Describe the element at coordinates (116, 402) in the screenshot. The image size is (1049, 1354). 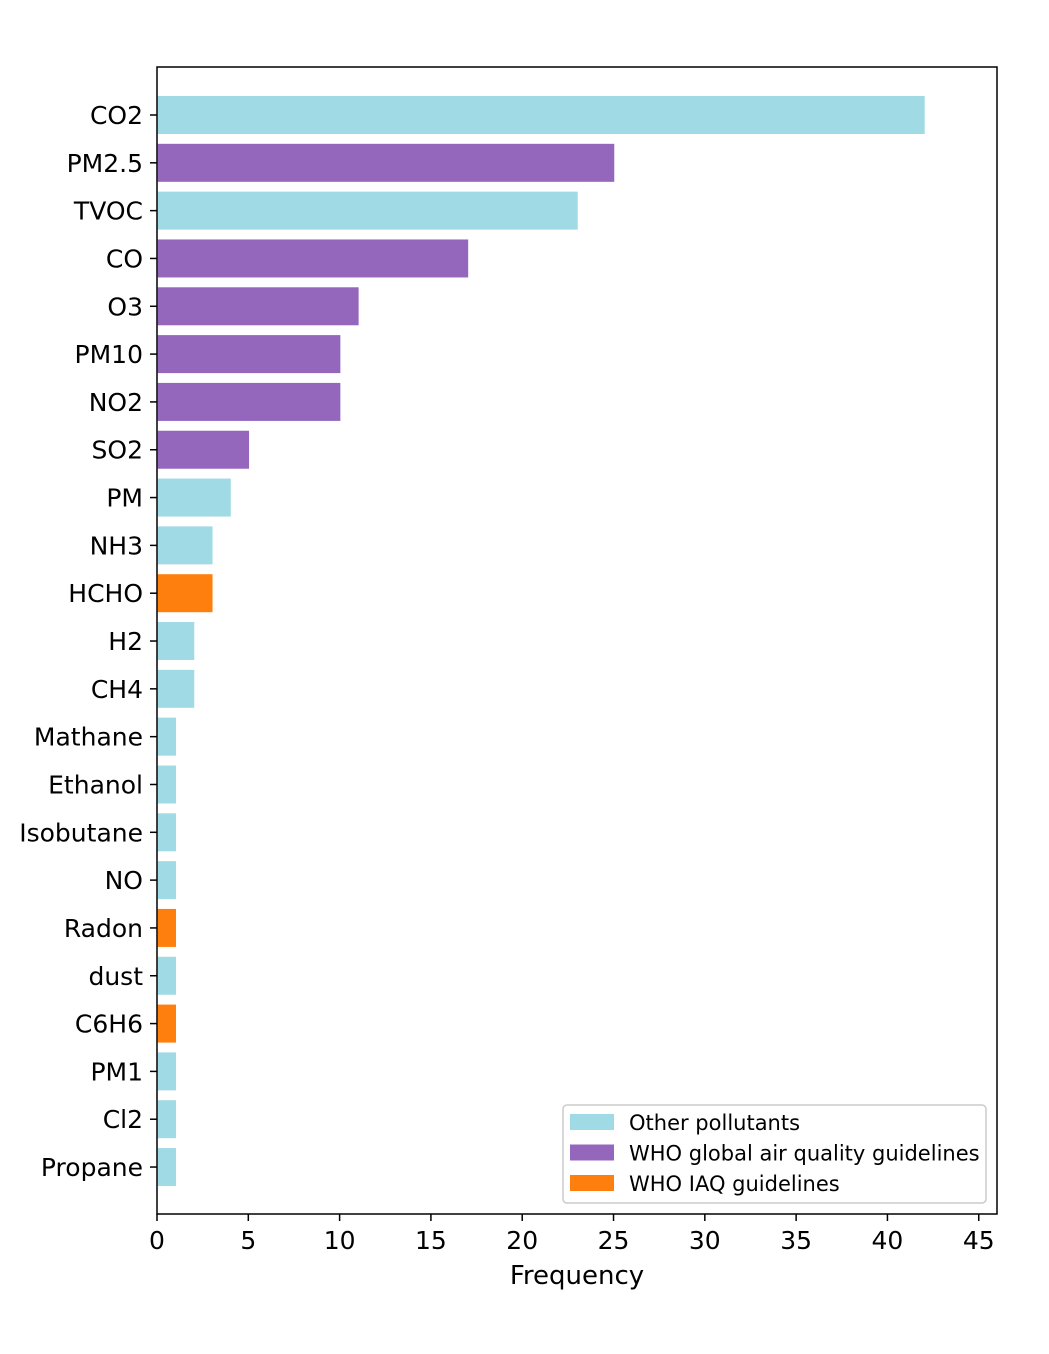
I see `y-tick-label: NO2` at that location.